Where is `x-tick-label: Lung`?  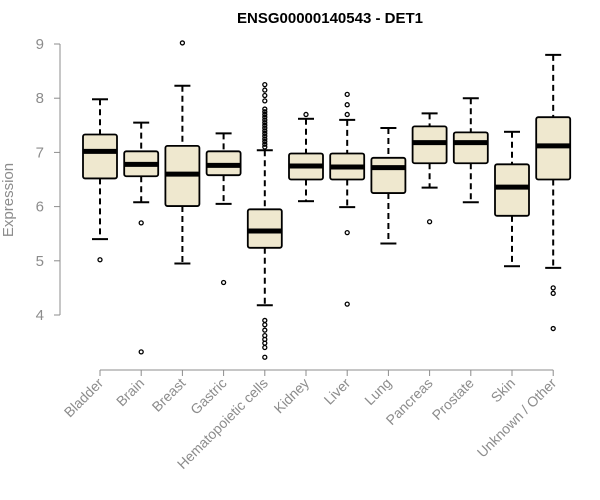 x-tick-label: Lung is located at coordinates (377, 391).